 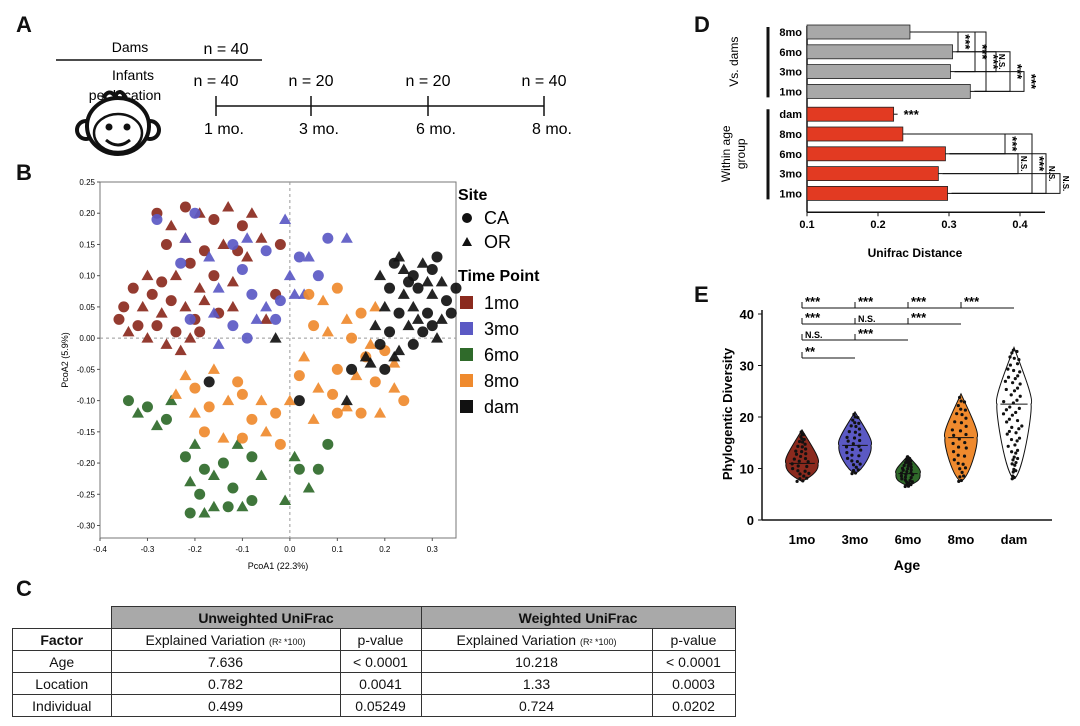 I want to click on significance-label: ***, so click(x=993, y=62).